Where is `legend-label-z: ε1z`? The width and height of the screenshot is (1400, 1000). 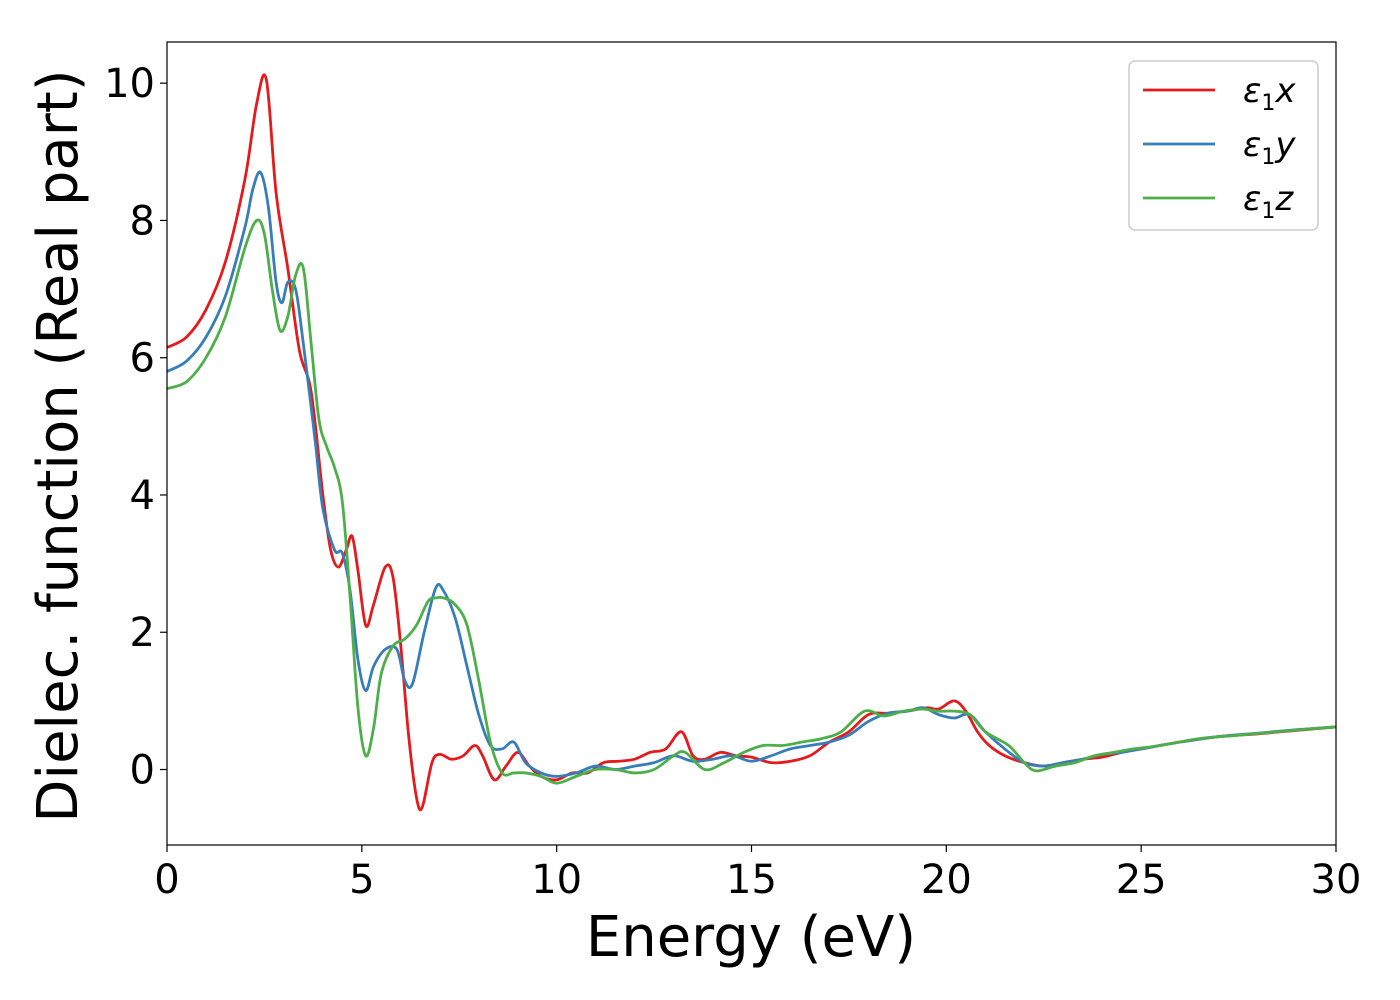 legend-label-z: ε1z is located at coordinates (1268, 201).